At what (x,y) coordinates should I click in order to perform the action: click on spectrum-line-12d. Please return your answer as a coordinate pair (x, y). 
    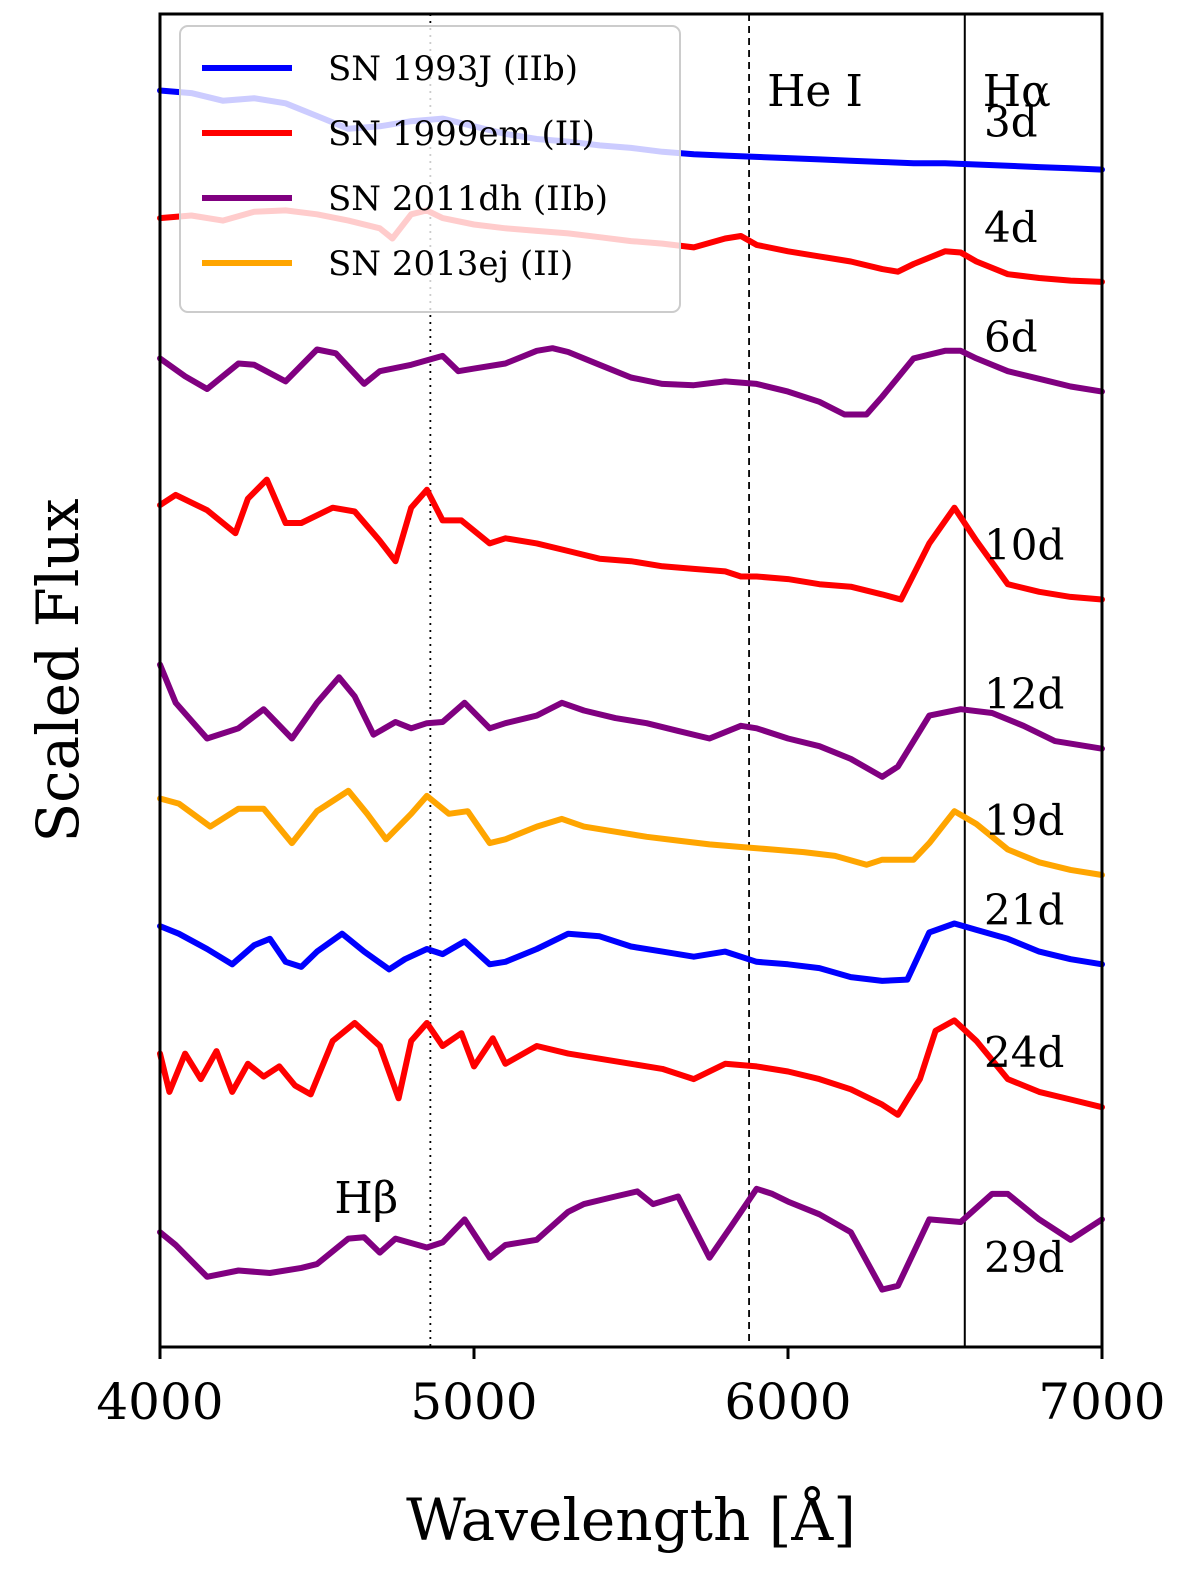
    Looking at the image, I should click on (631, 720).